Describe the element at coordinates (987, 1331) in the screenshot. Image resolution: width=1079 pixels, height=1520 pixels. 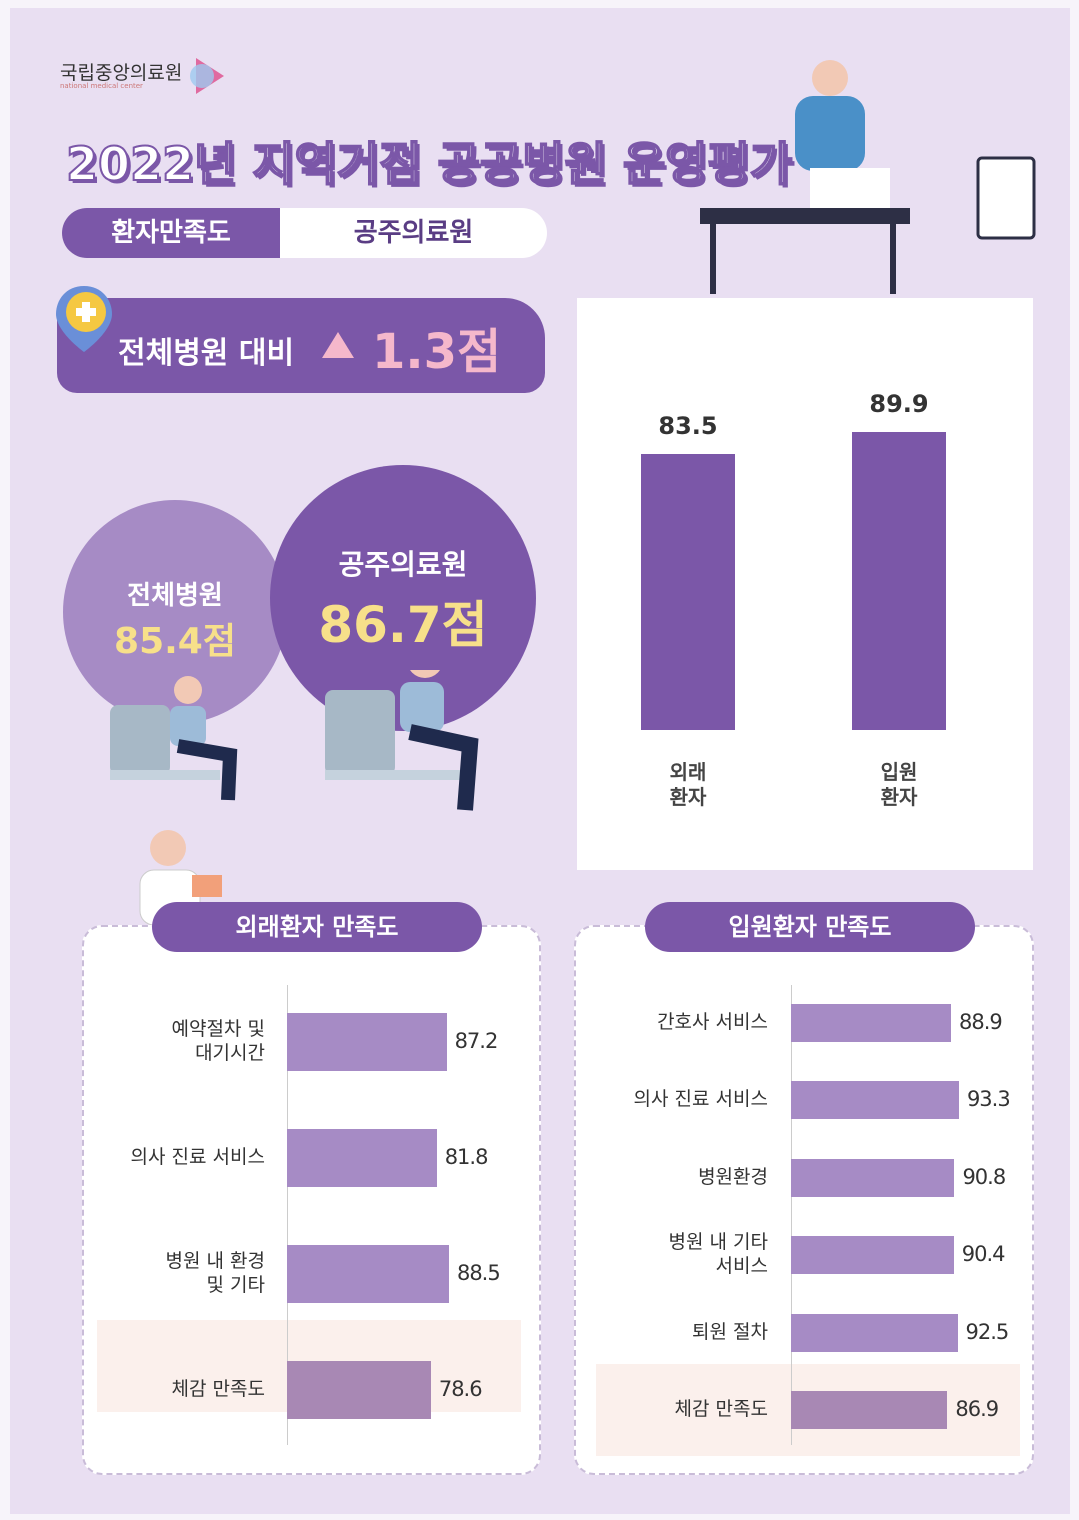
I see `value-label: 92.5` at that location.